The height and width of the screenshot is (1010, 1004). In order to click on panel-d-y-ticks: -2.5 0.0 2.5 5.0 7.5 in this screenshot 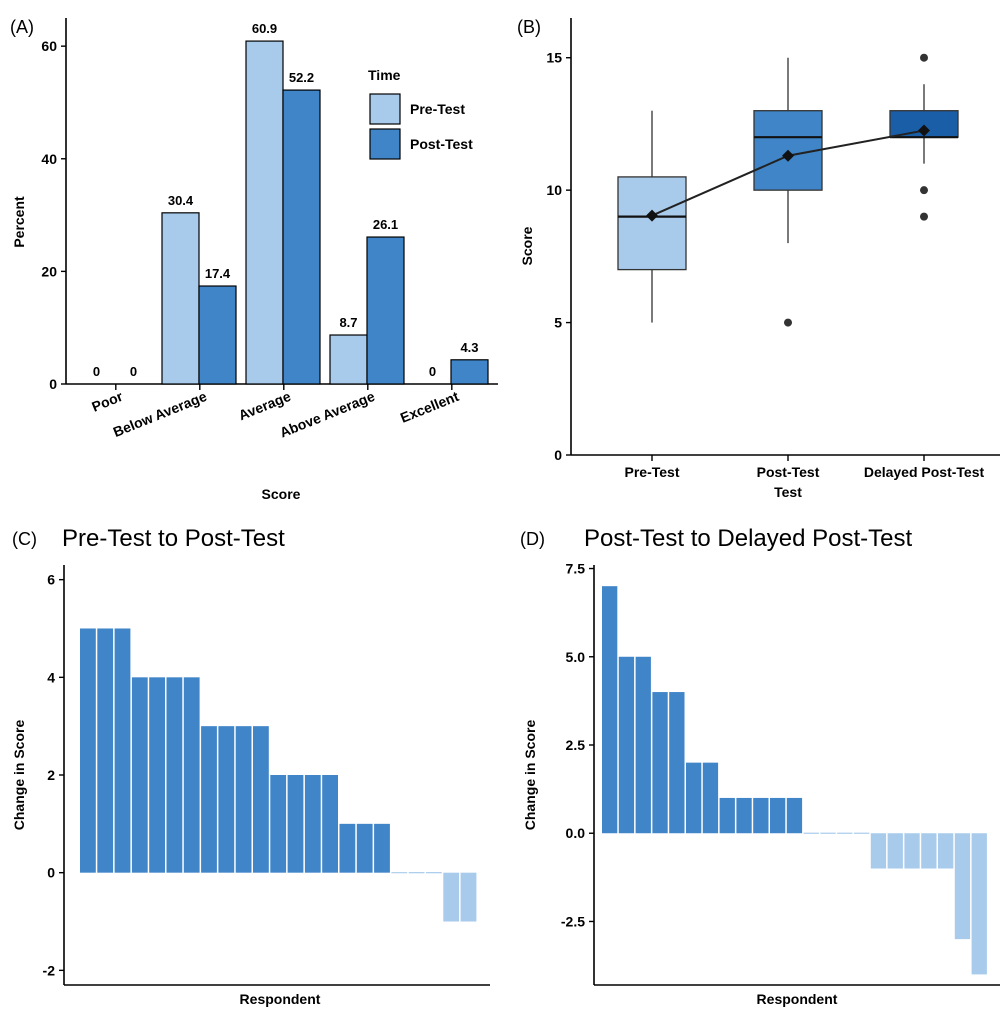, I will do `click(577, 745)`.